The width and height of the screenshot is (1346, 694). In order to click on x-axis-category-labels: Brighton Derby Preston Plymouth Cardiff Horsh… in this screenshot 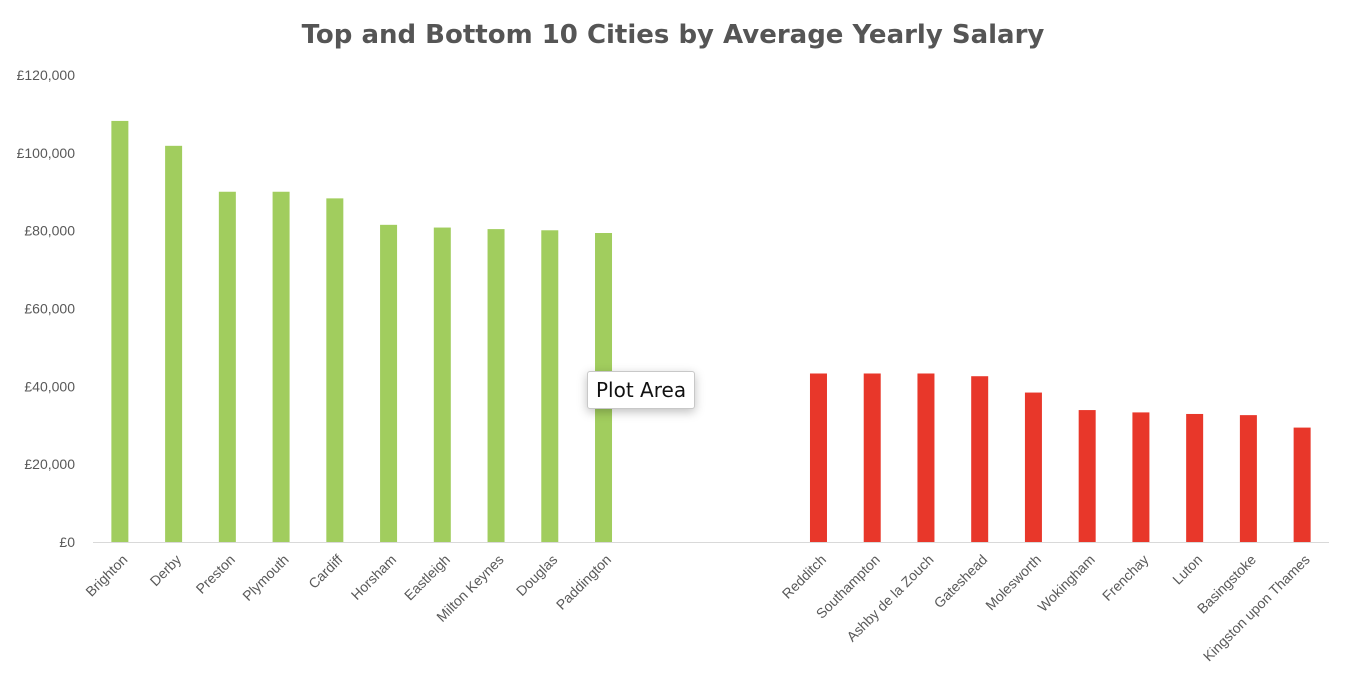, I will do `click(697, 607)`.